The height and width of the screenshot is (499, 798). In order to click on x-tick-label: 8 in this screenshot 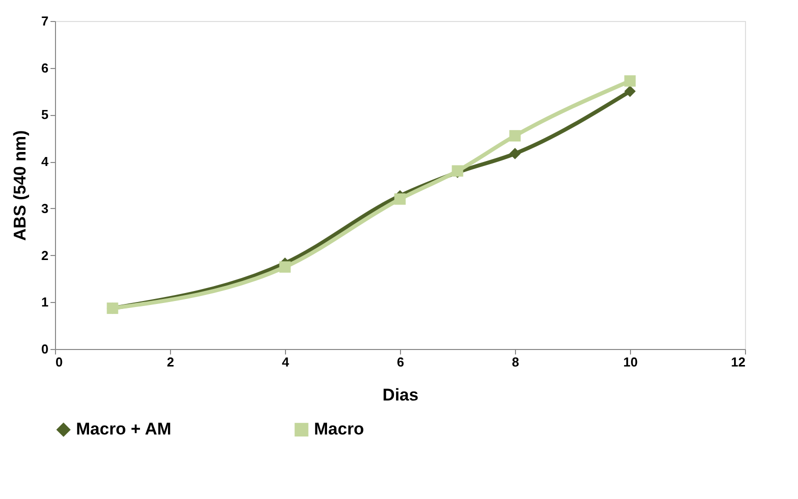, I will do `click(516, 362)`.